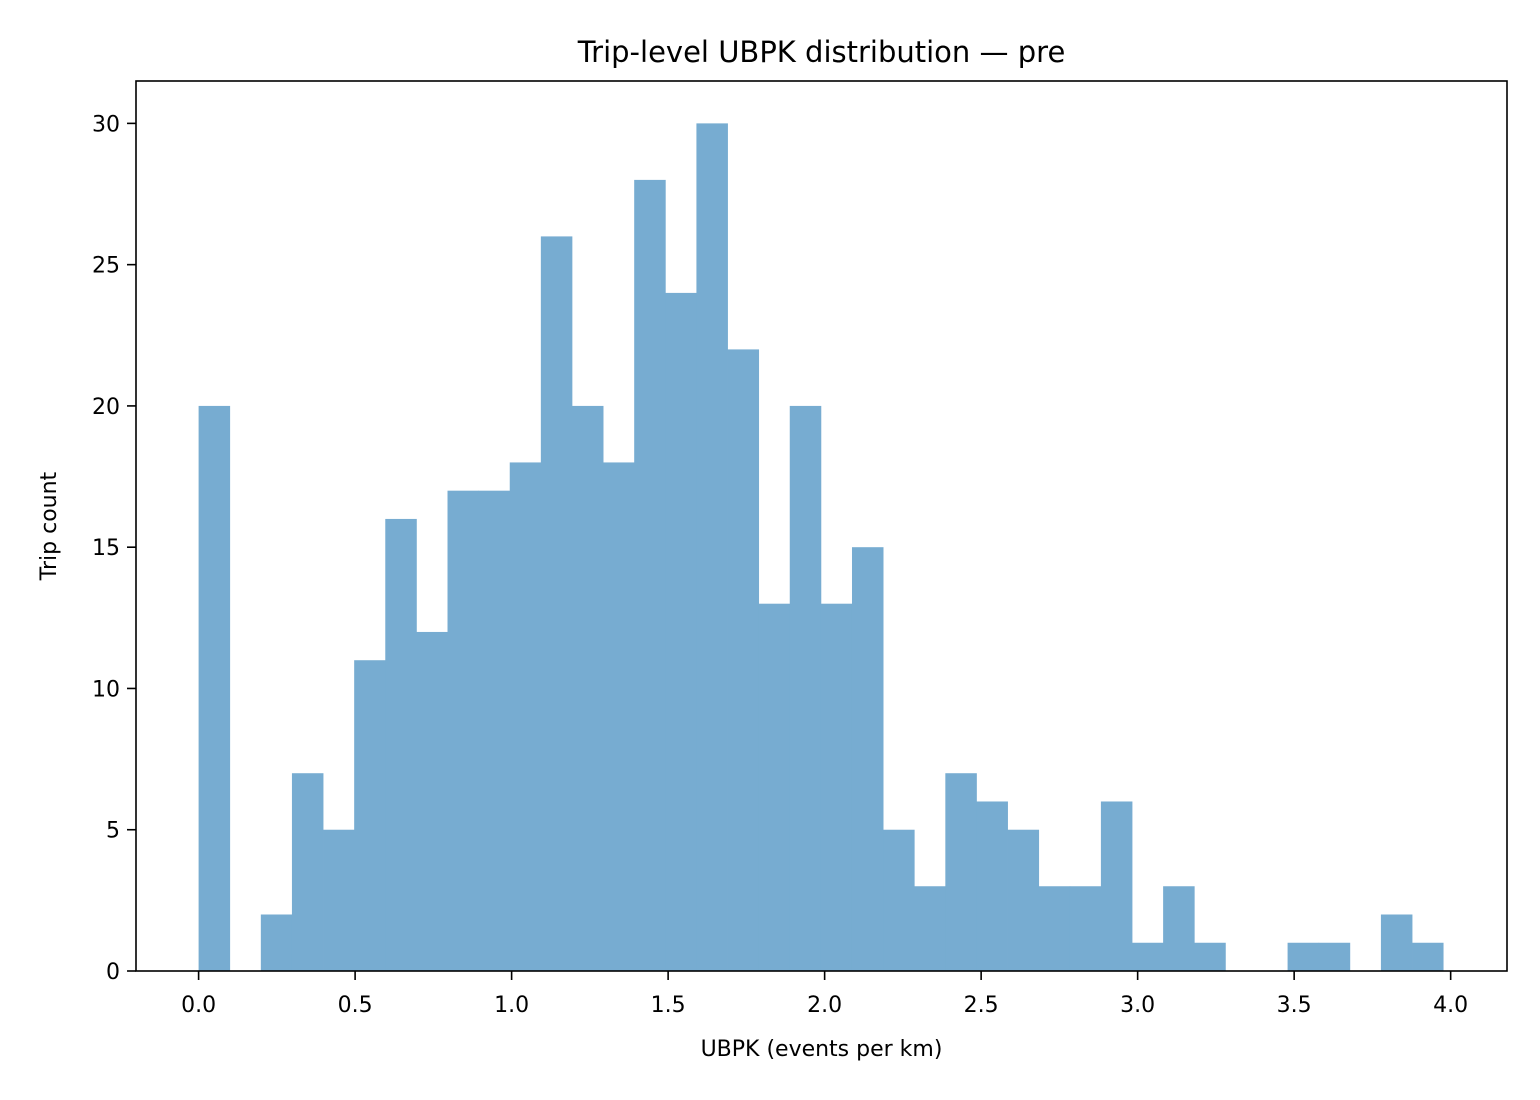  I want to click on y-tick-label: 5, so click(113, 831).